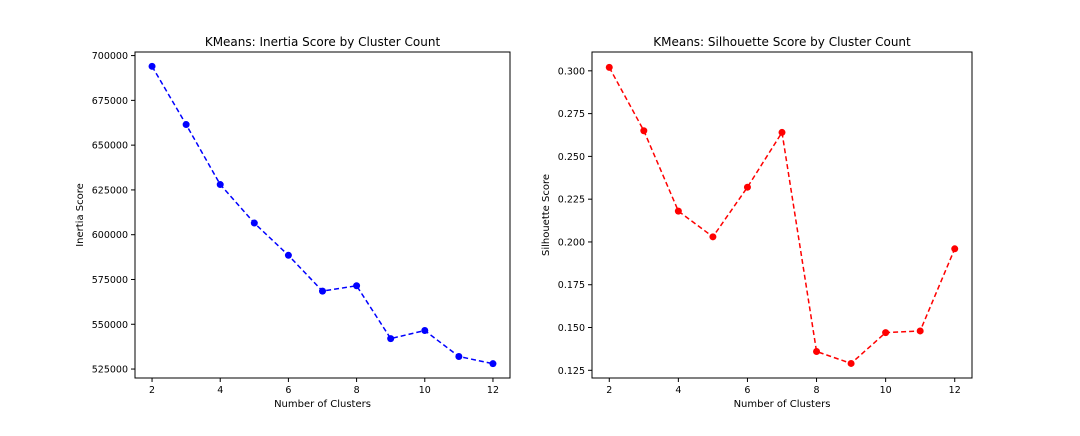 This screenshot has width=1080, height=436. Describe the element at coordinates (571, 157) in the screenshot. I see `silhouette-y-tick-label: 0.250` at that location.